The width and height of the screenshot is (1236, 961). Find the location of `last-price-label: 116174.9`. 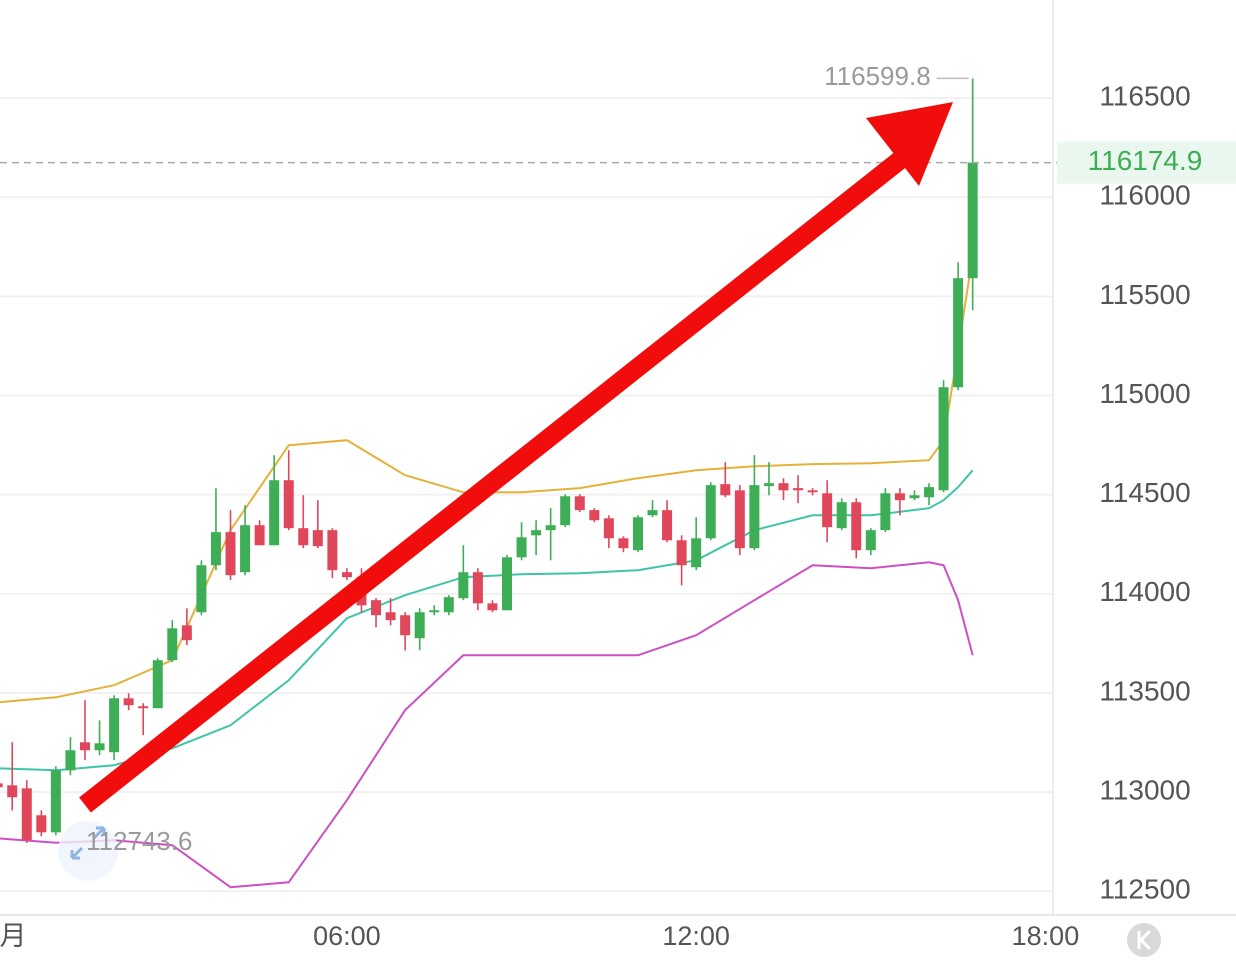

last-price-label: 116174.9 is located at coordinates (1145, 160).